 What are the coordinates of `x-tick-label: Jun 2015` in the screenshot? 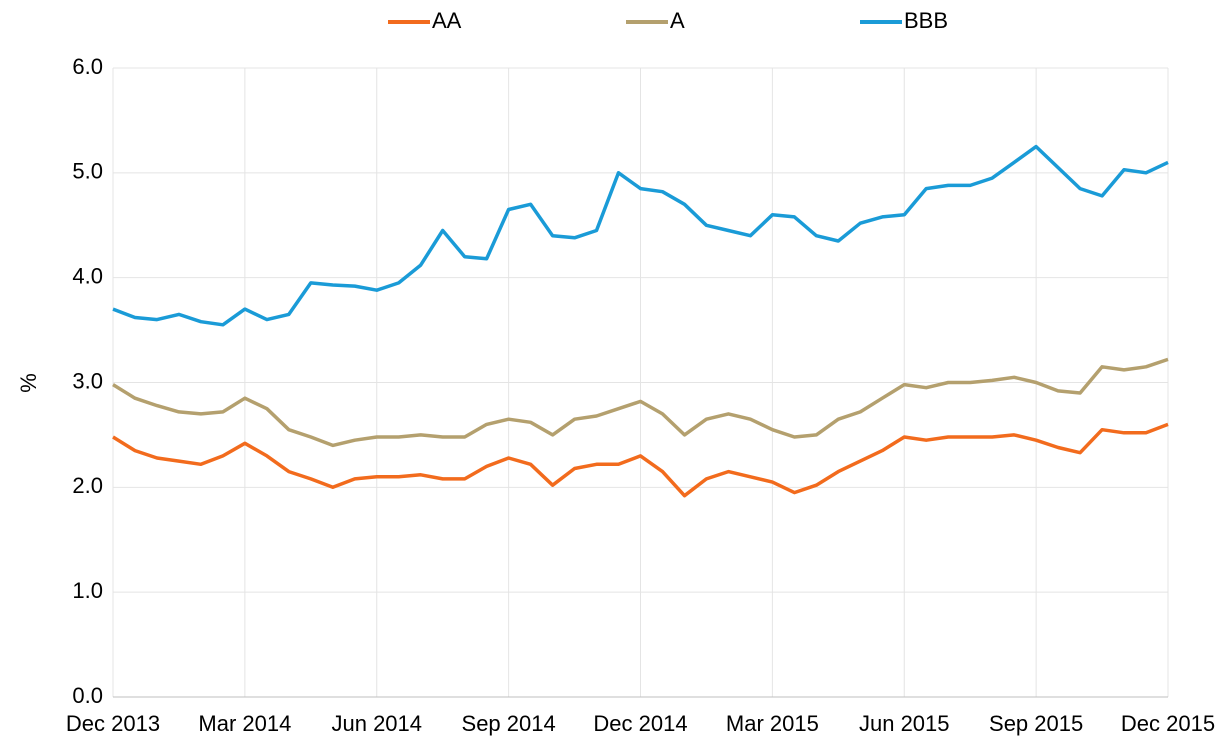 It's located at (904, 723).